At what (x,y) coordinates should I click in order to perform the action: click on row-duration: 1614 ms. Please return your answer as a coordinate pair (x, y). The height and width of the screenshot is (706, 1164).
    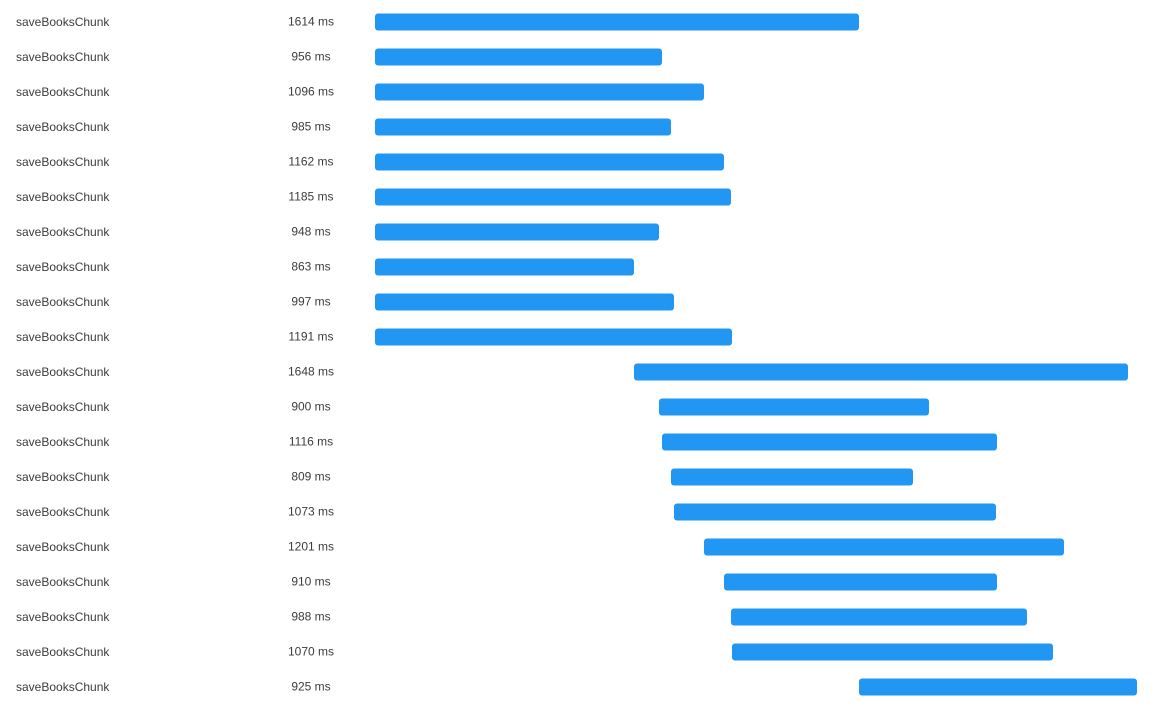
    Looking at the image, I should click on (311, 20).